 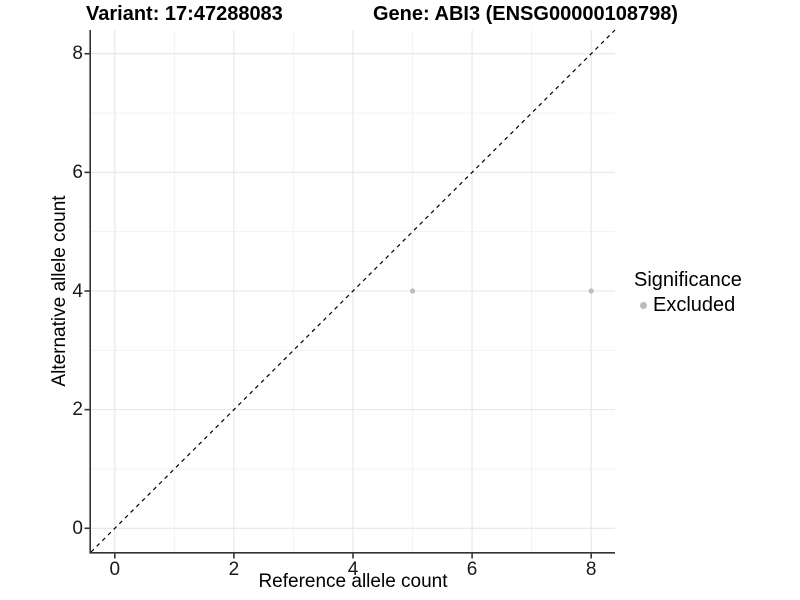 I want to click on x-tick-label: 2, so click(x=234, y=569).